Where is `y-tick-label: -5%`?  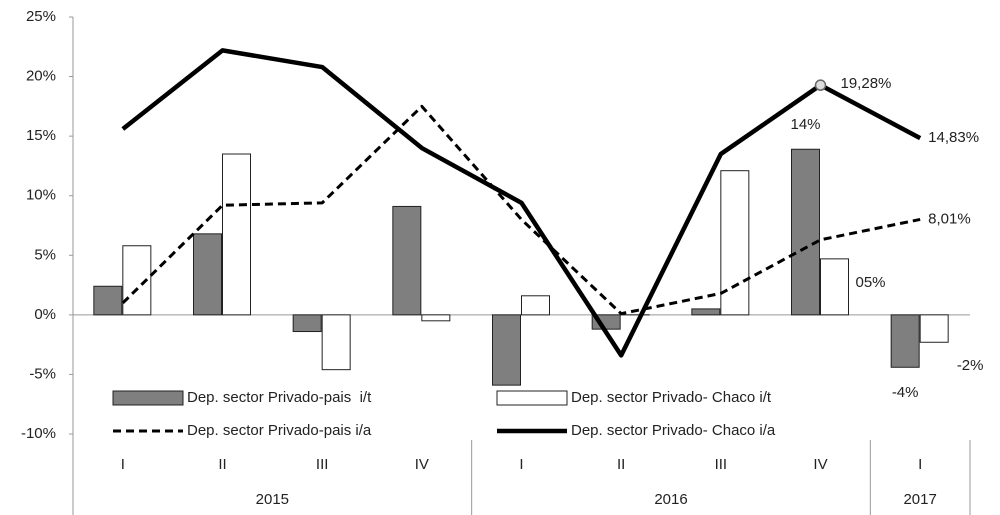 y-tick-label: -5% is located at coordinates (42, 373).